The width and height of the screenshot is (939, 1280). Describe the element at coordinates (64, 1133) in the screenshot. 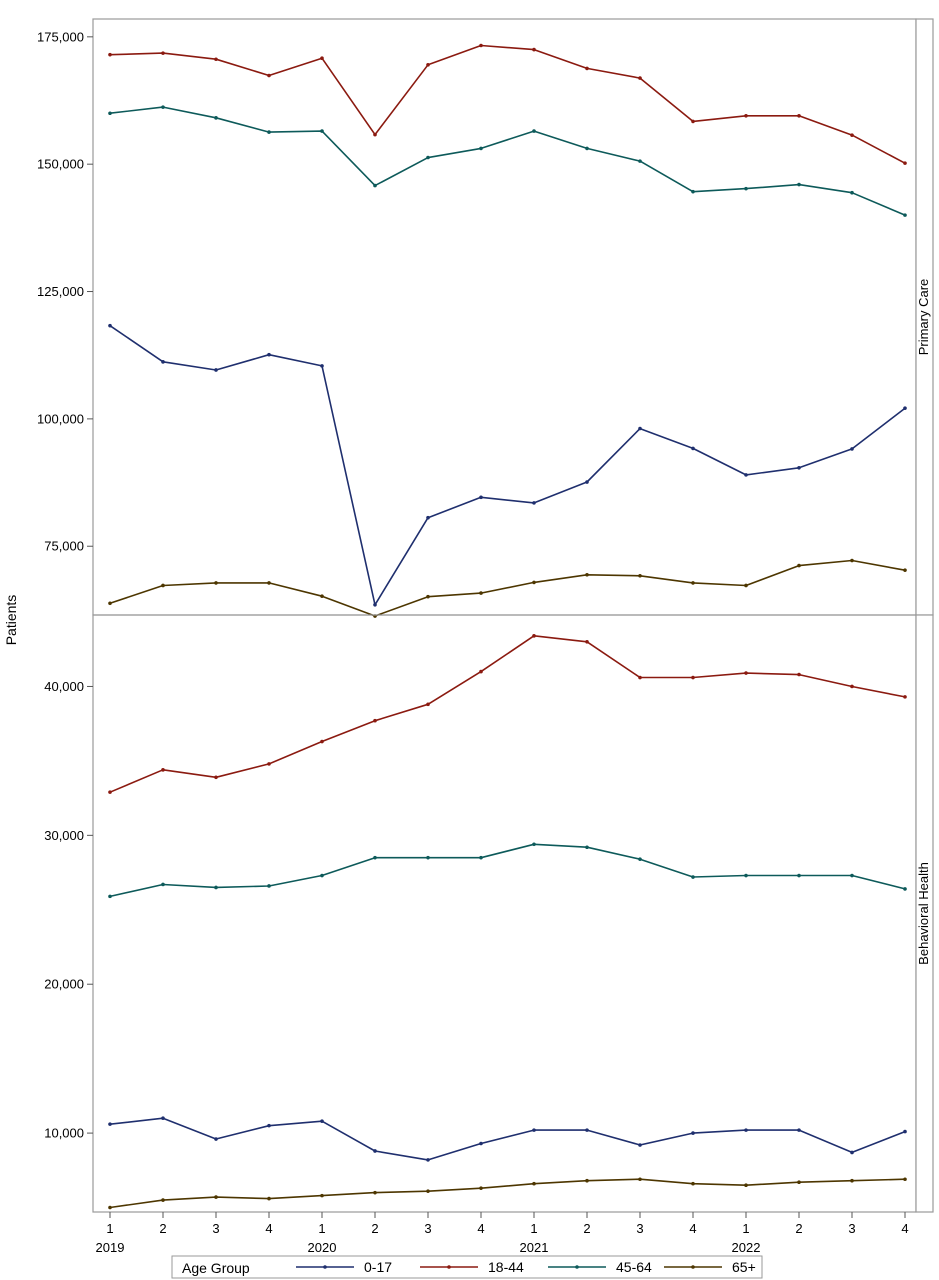

I see `y-tick-label: 10,000` at that location.